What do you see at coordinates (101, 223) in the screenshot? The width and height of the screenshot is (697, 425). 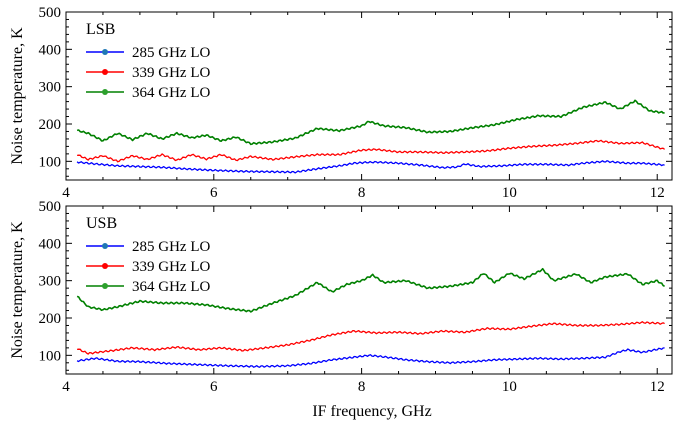 I see `panel-label: USB` at bounding box center [101, 223].